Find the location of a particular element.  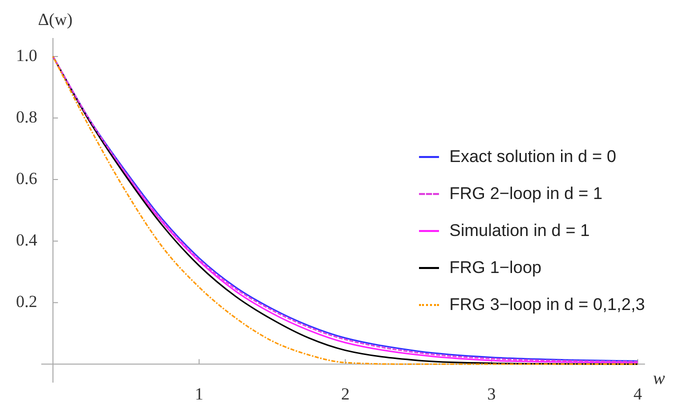

x-tick-label: 2 is located at coordinates (345, 394).